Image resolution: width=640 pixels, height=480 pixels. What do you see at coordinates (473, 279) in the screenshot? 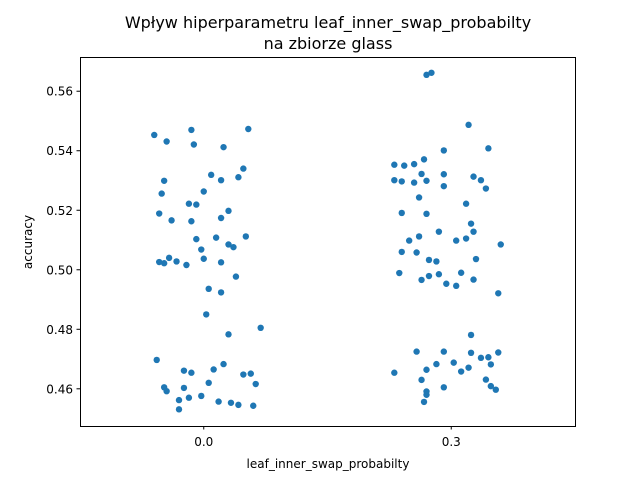
I see `data-point-0.3-41` at bounding box center [473, 279].